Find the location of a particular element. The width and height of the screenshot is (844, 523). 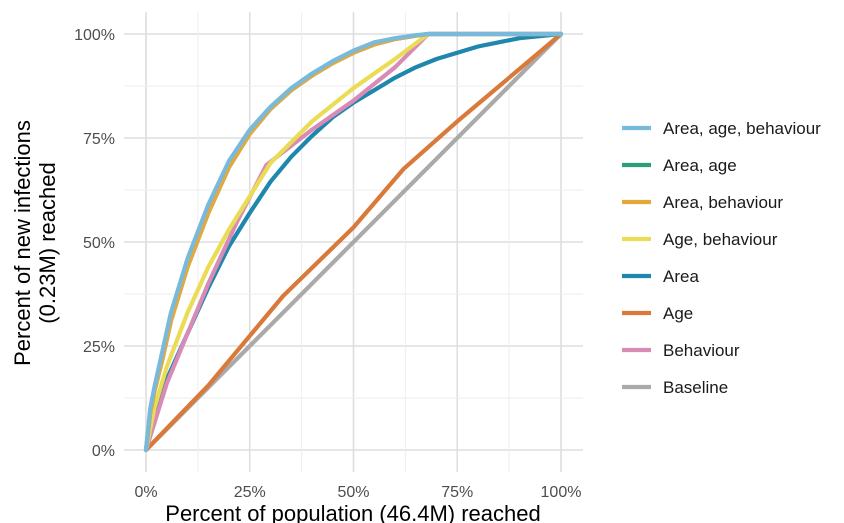

legend-label: Behaviour is located at coordinates (701, 350).